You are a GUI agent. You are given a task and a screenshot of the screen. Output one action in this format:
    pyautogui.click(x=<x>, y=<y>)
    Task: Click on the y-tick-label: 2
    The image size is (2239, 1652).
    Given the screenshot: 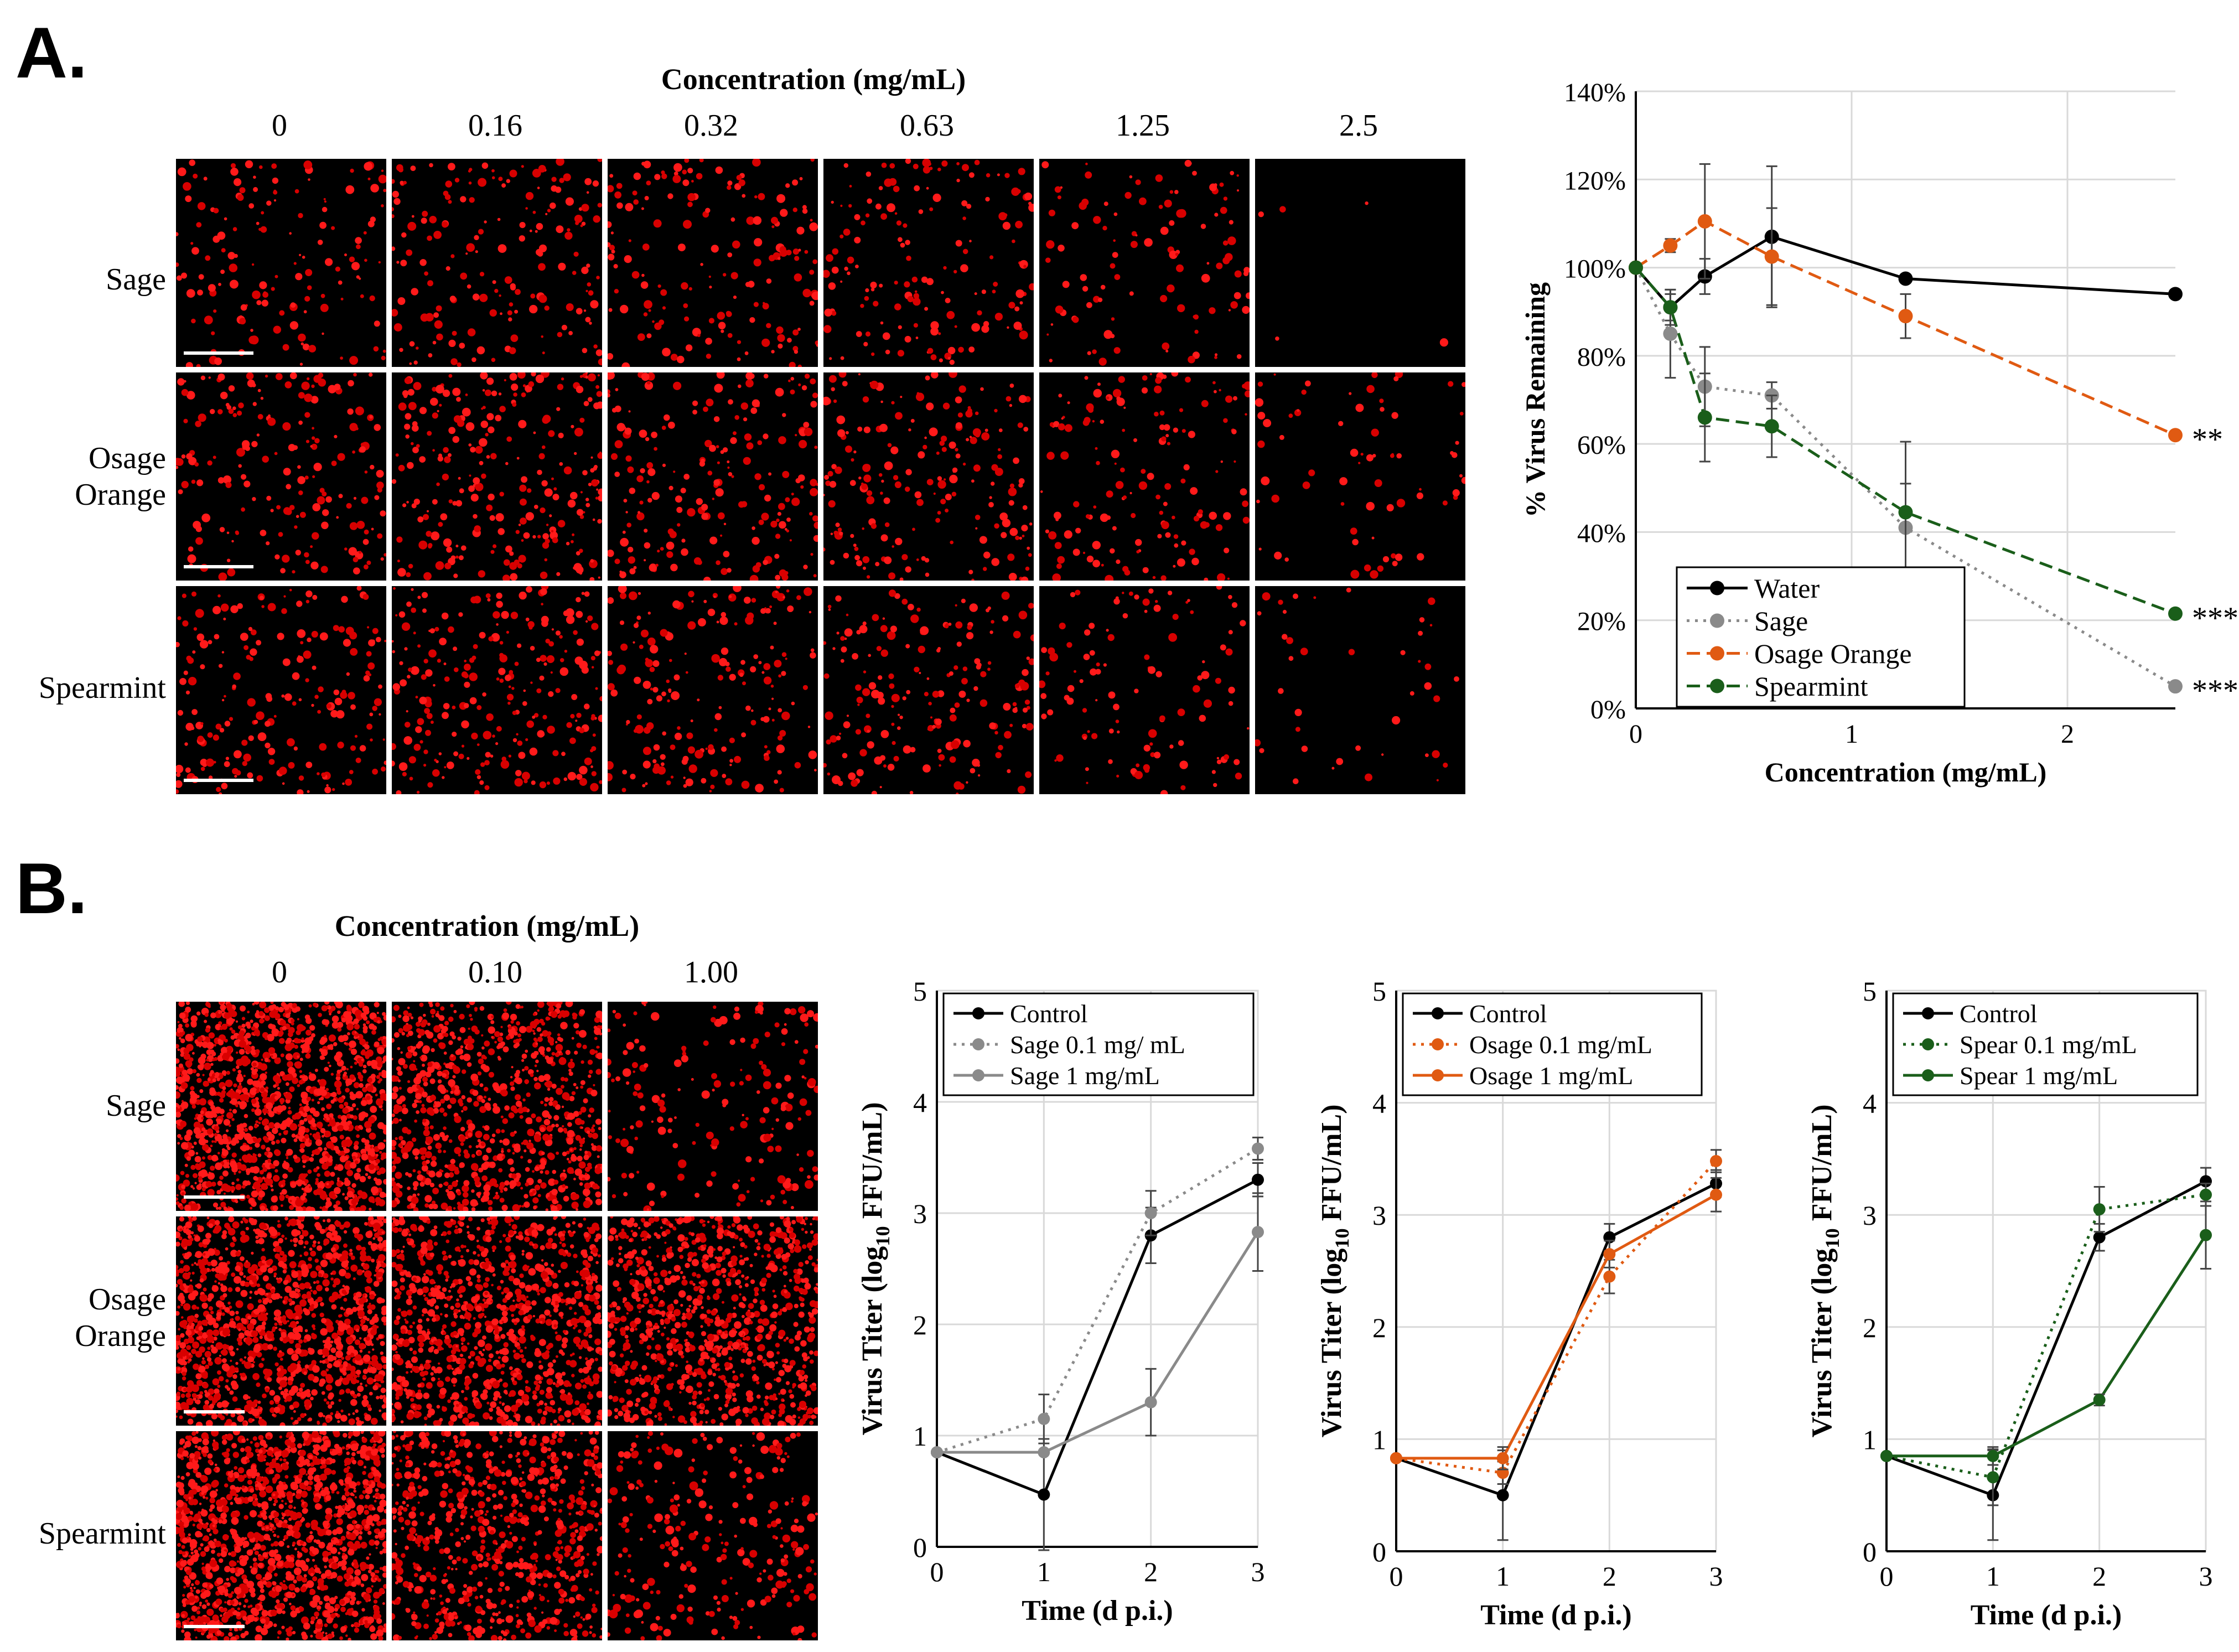 What is the action you would take?
    pyautogui.click(x=1870, y=1327)
    